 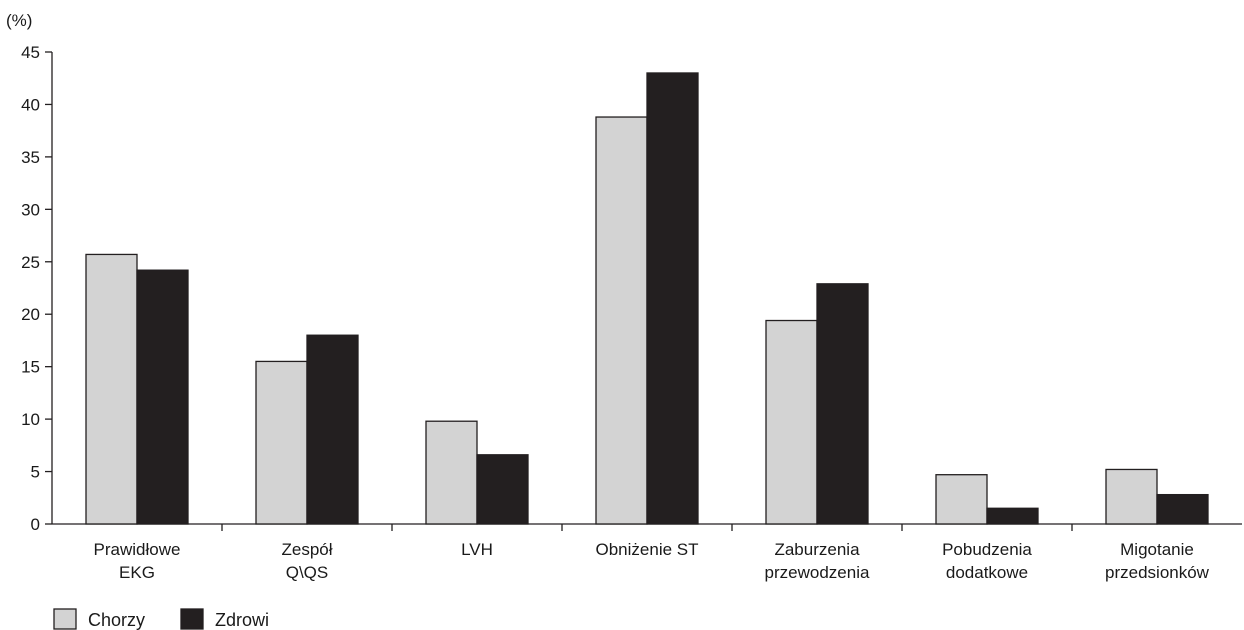 I want to click on y-tick-label: 0, so click(x=35, y=524).